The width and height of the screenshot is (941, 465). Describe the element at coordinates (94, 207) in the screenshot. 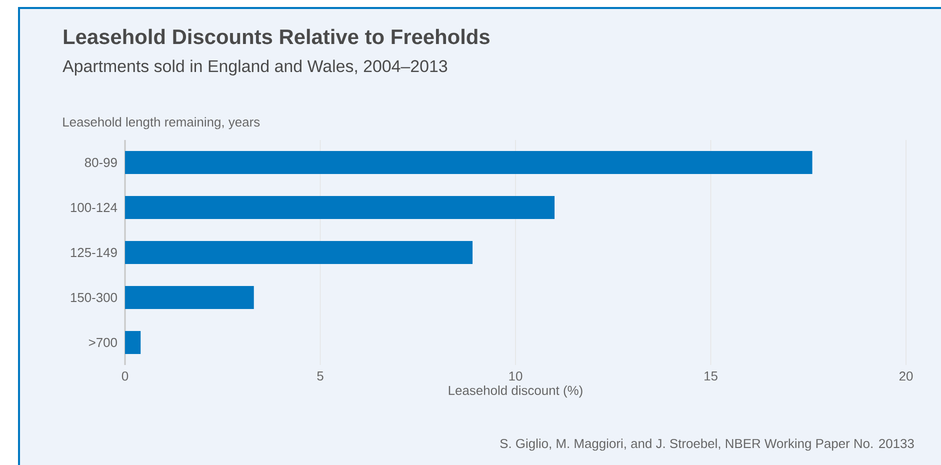

I see `y-tick-label: 100-124` at that location.